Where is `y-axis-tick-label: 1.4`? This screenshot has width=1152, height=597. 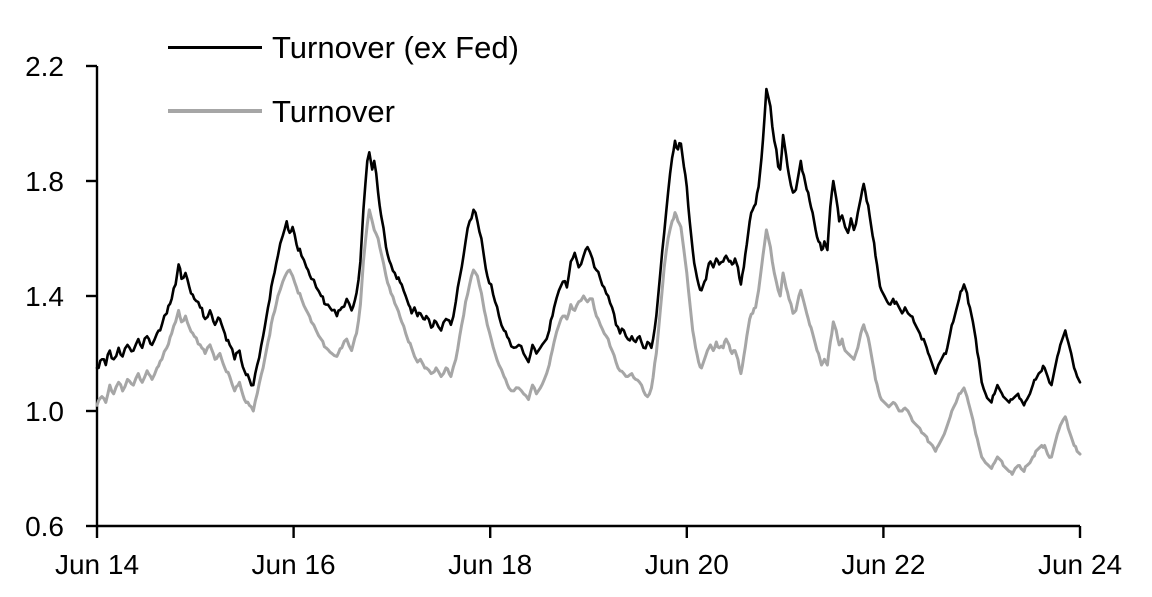
y-axis-tick-label: 1.4 is located at coordinates (44, 296).